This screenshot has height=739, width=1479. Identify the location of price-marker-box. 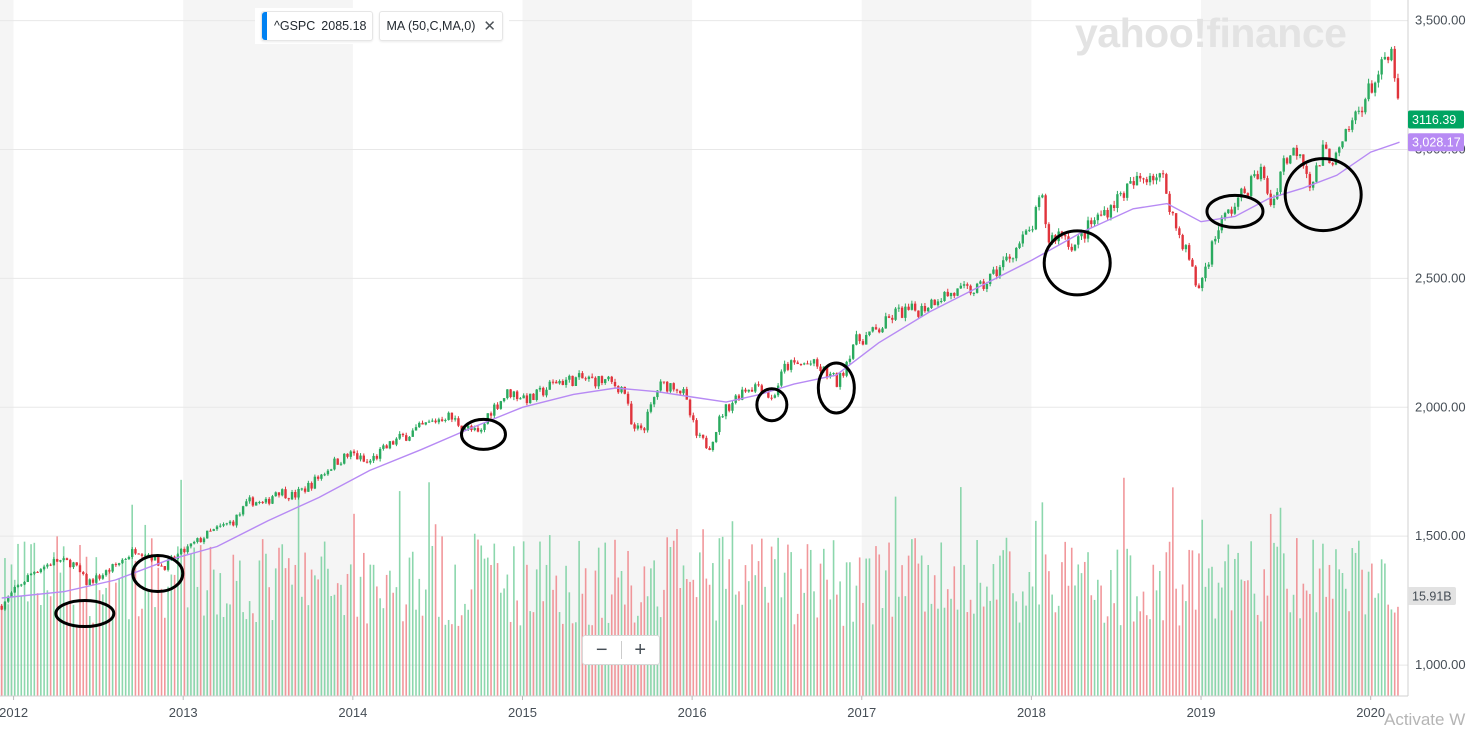
(1436, 119).